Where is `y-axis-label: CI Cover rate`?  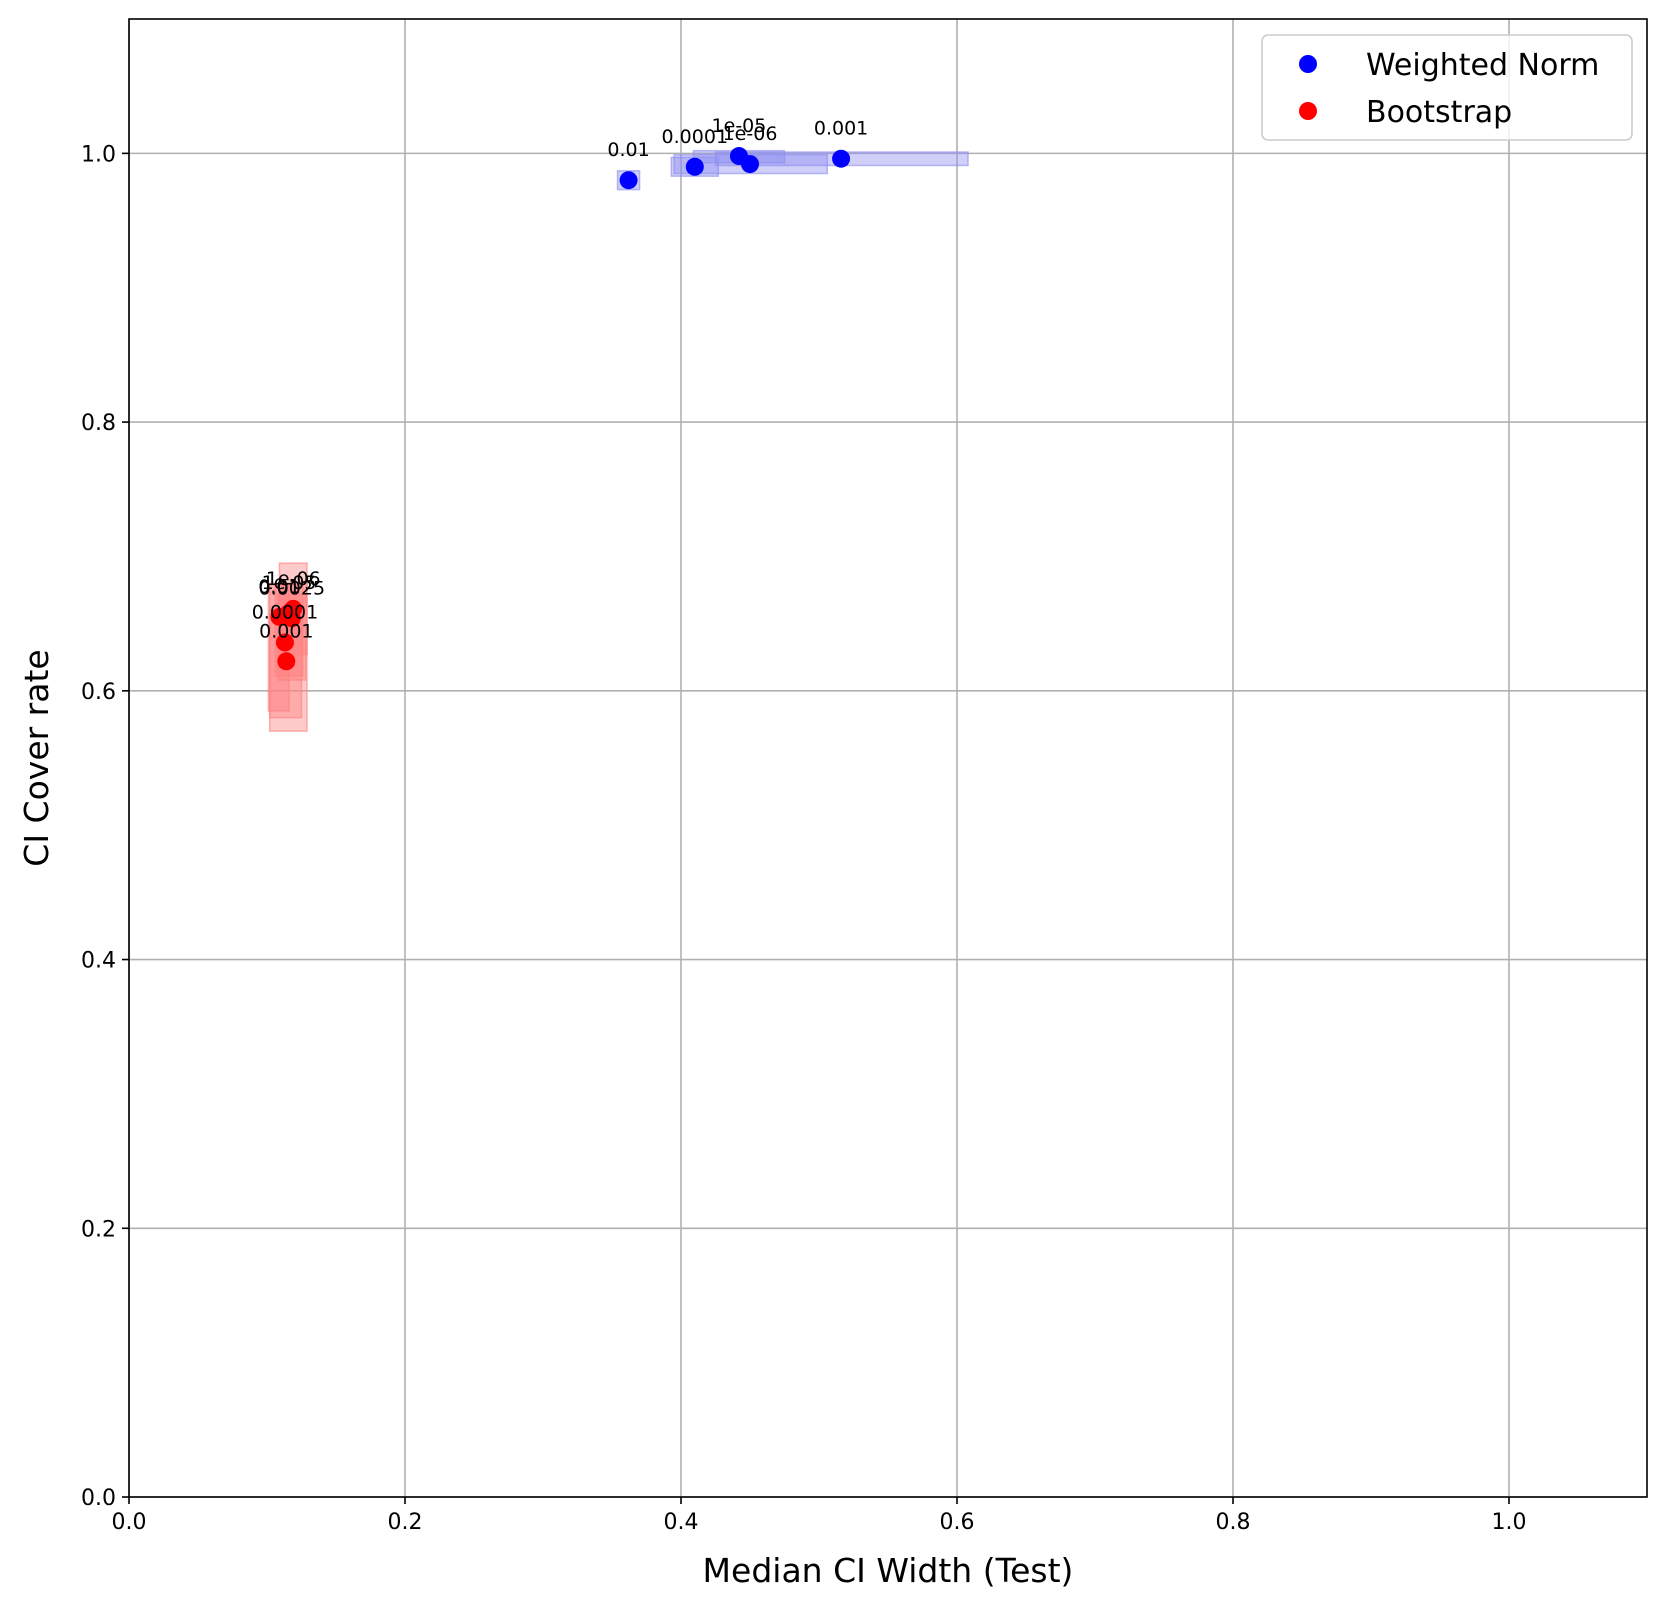 y-axis-label: CI Cover rate is located at coordinates (36, 757).